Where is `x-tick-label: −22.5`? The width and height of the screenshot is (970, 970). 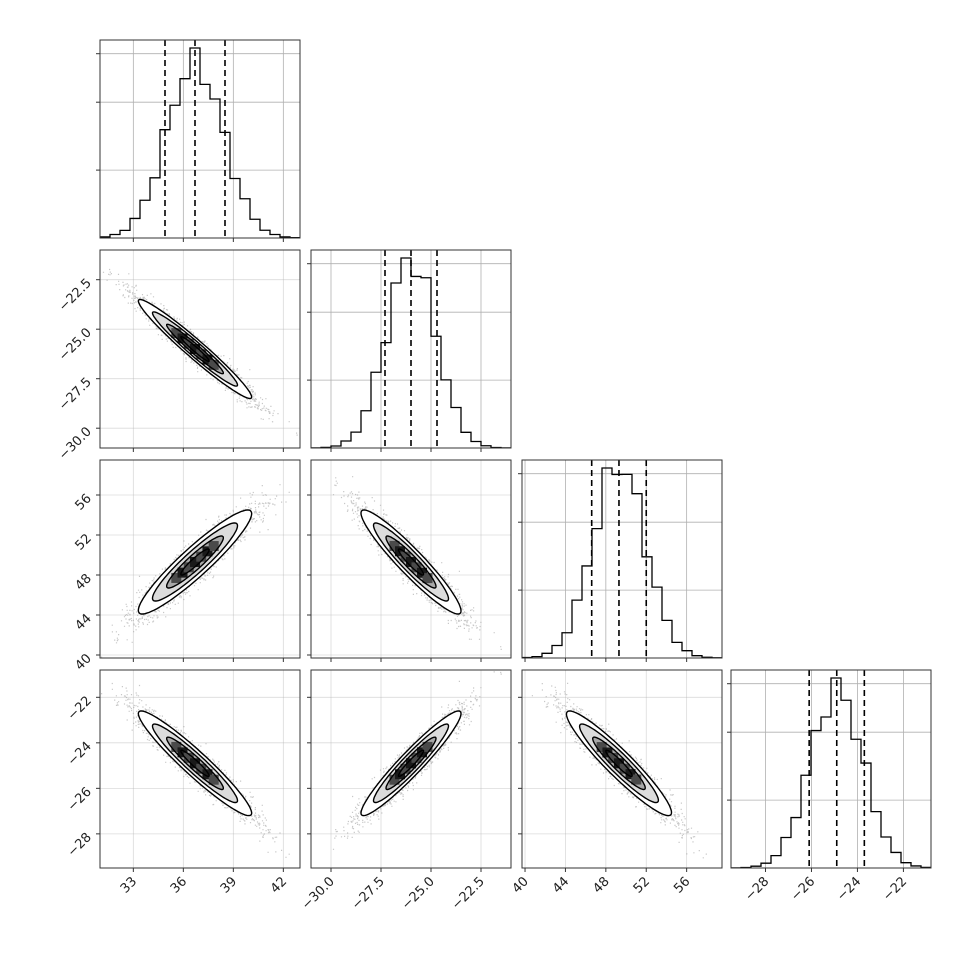
x-tick-label: −22.5 is located at coordinates (468, 893).